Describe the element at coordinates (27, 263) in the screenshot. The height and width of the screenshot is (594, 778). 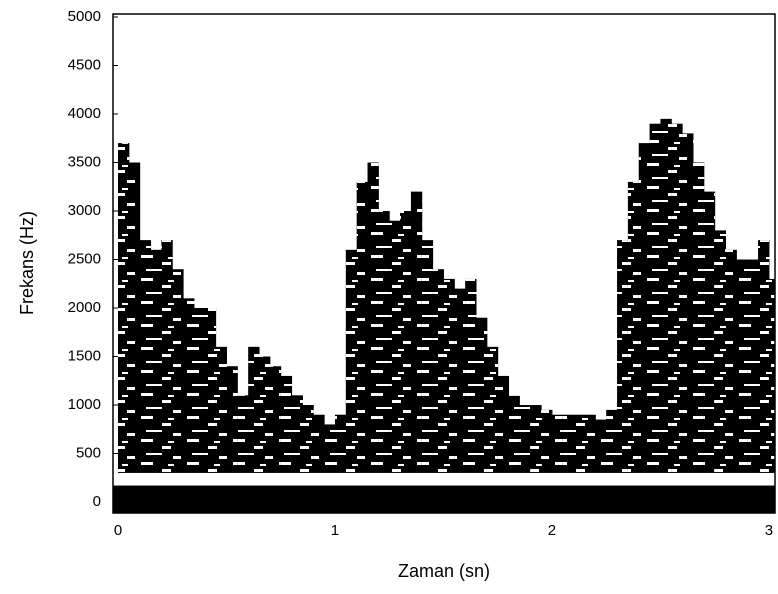
I see `y-axis-label: Frekans (Hz)` at that location.